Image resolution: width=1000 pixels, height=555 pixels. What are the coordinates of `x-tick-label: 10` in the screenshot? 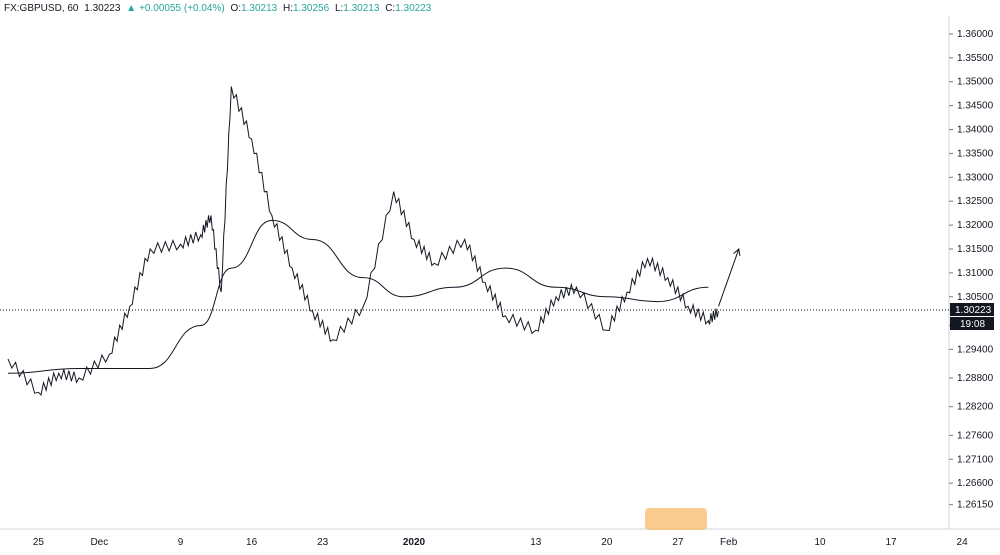 It's located at (820, 542).